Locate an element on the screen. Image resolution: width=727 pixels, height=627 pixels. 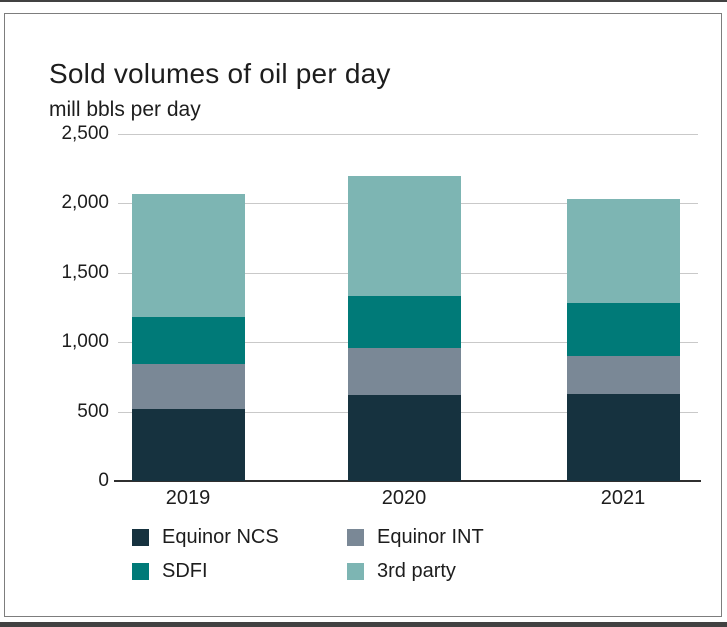
x-axis-label: 2021 is located at coordinates (623, 498).